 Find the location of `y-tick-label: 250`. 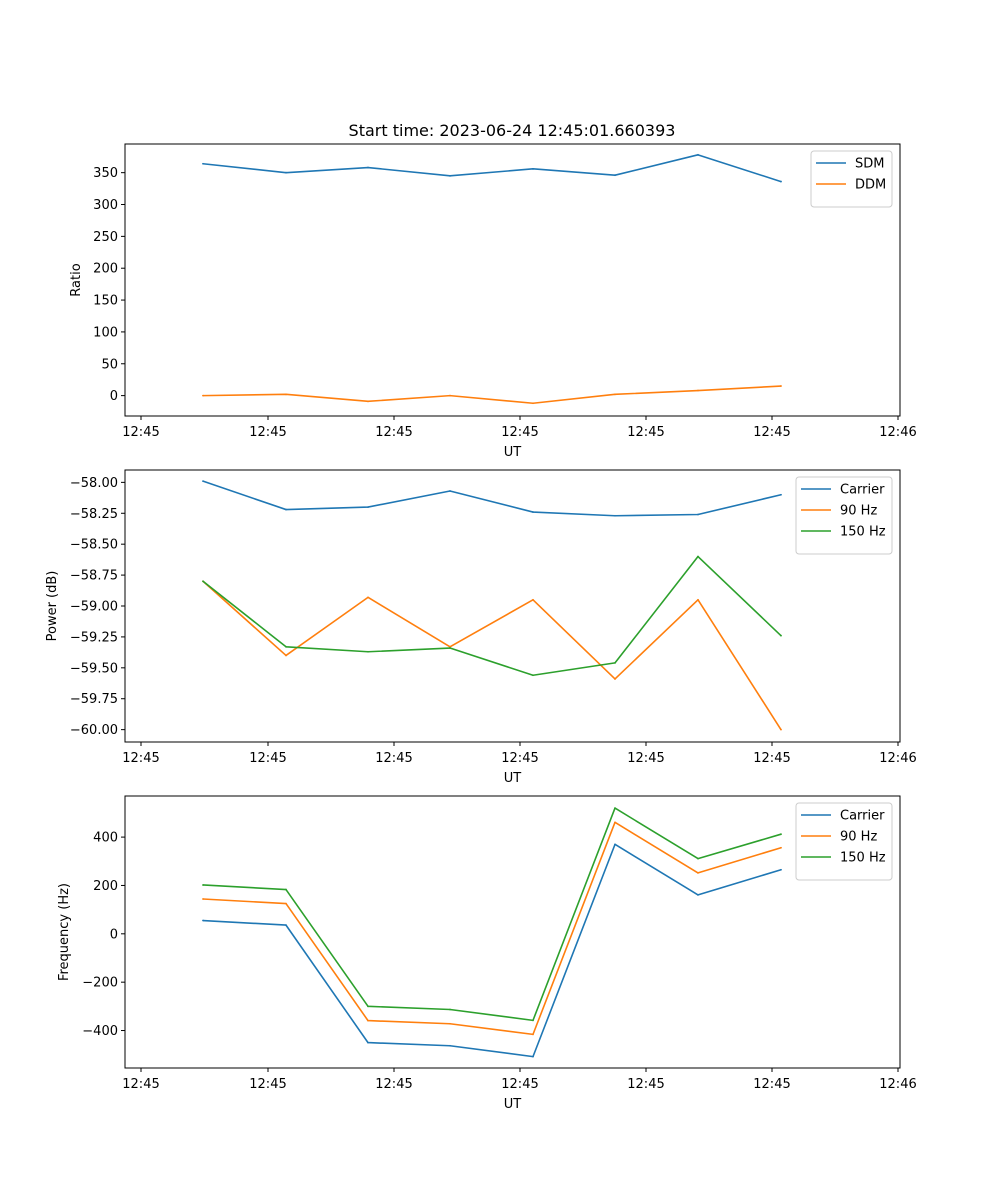

y-tick-label: 250 is located at coordinates (105, 237).